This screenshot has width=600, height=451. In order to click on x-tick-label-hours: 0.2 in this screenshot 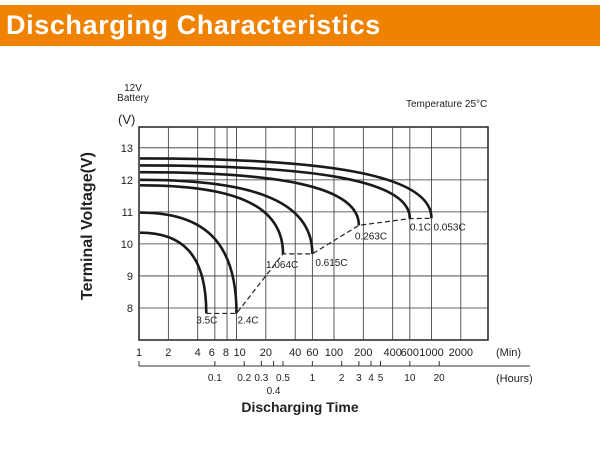, I will do `click(244, 378)`.